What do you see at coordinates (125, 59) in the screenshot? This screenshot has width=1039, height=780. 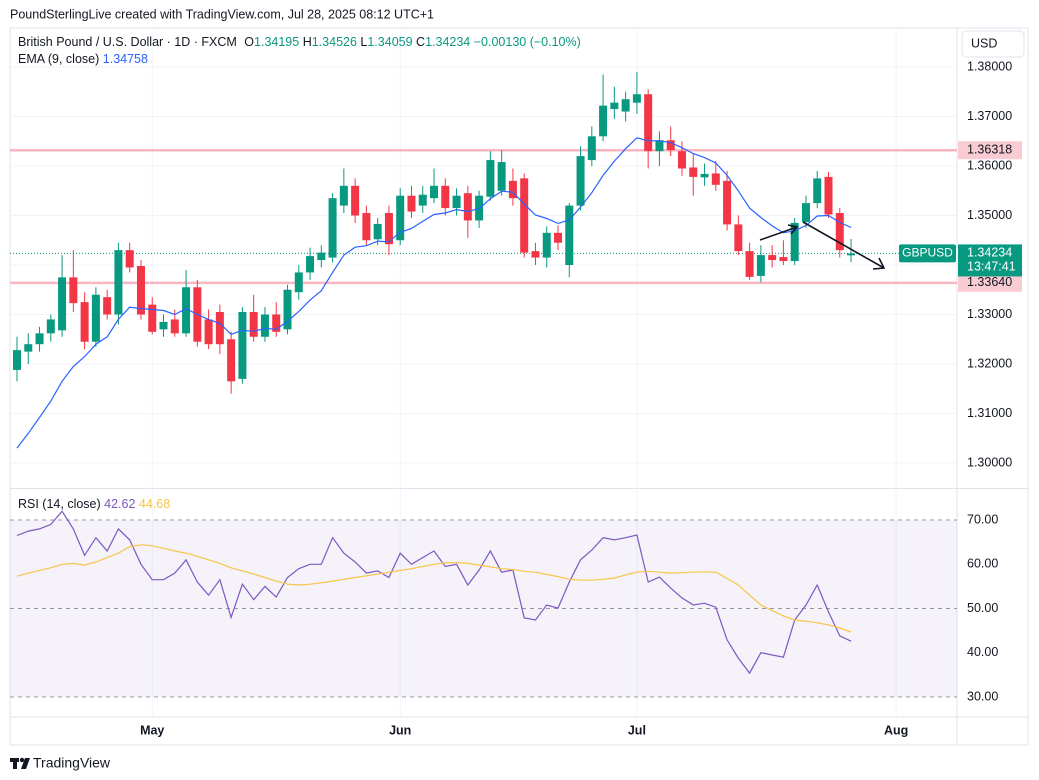 I see `ema-value: 1.34758` at bounding box center [125, 59].